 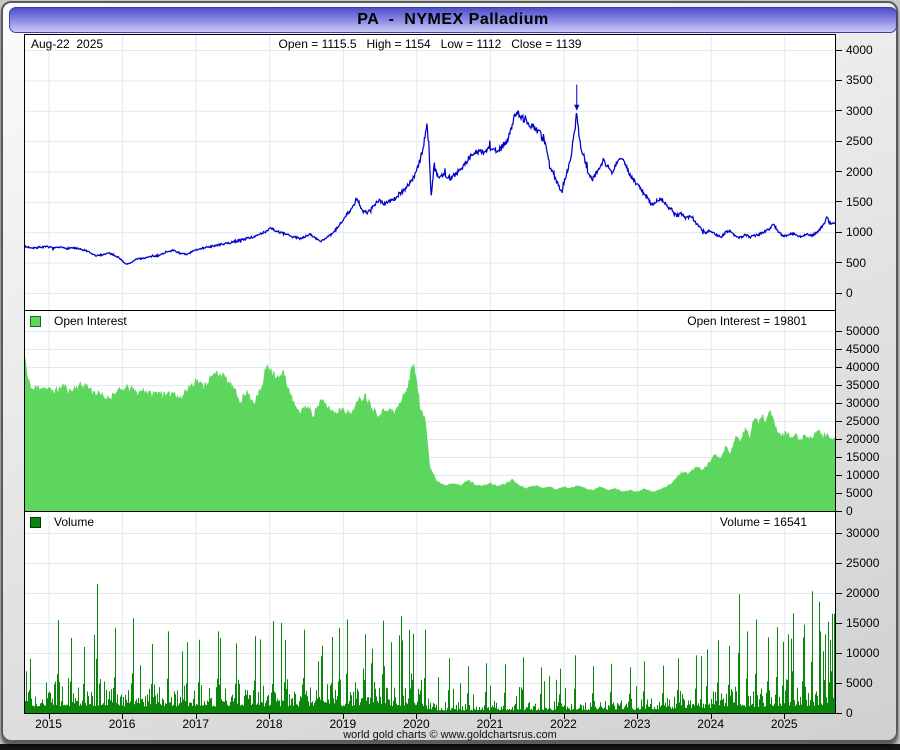 What do you see at coordinates (763, 522) in the screenshot?
I see `volume-current-value: Volume = 16541` at bounding box center [763, 522].